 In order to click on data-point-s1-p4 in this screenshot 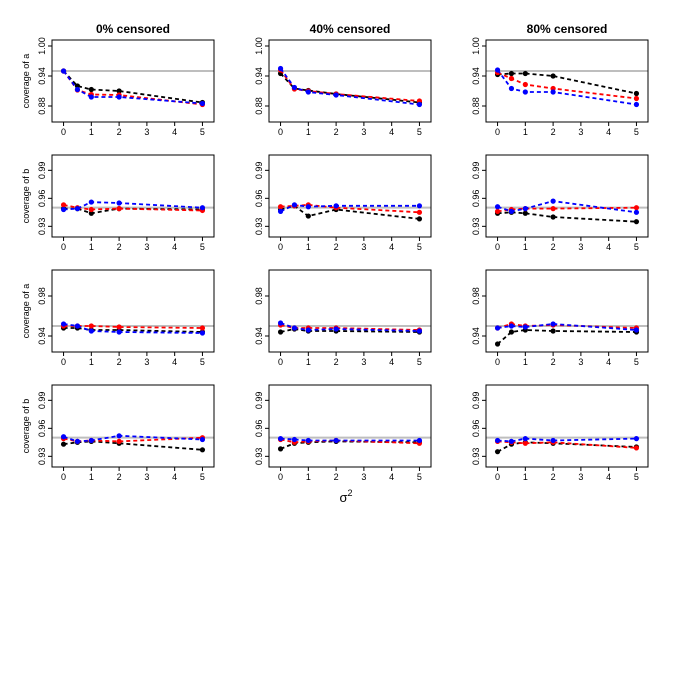, I will do `click(202, 328)`.